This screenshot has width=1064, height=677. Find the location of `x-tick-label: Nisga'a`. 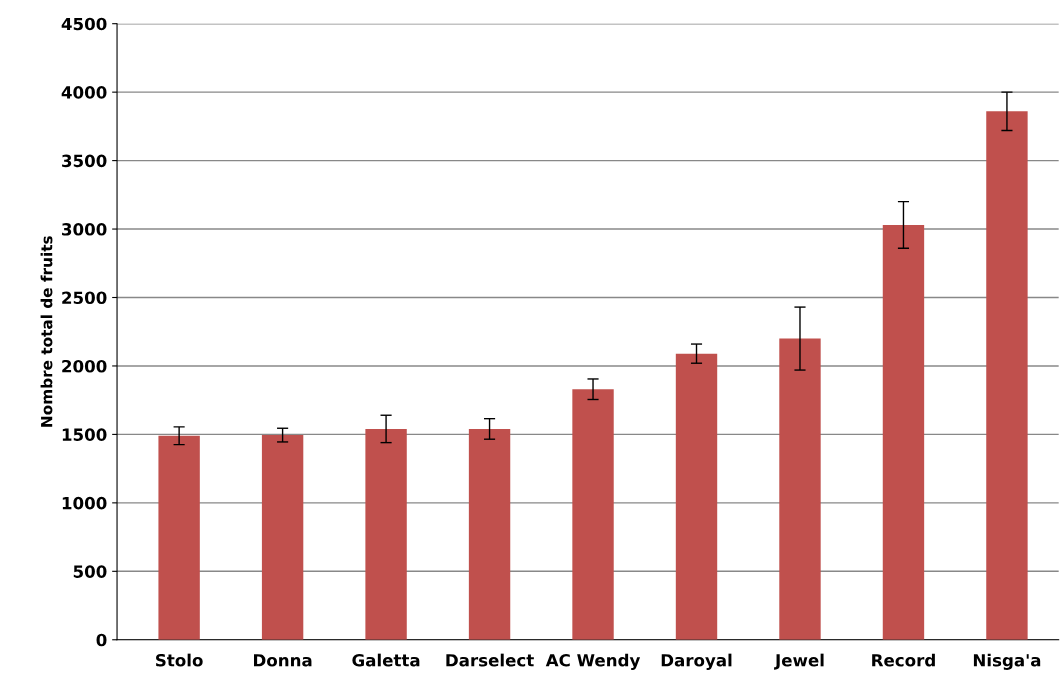

x-tick-label: Nisga'a is located at coordinates (1007, 661).